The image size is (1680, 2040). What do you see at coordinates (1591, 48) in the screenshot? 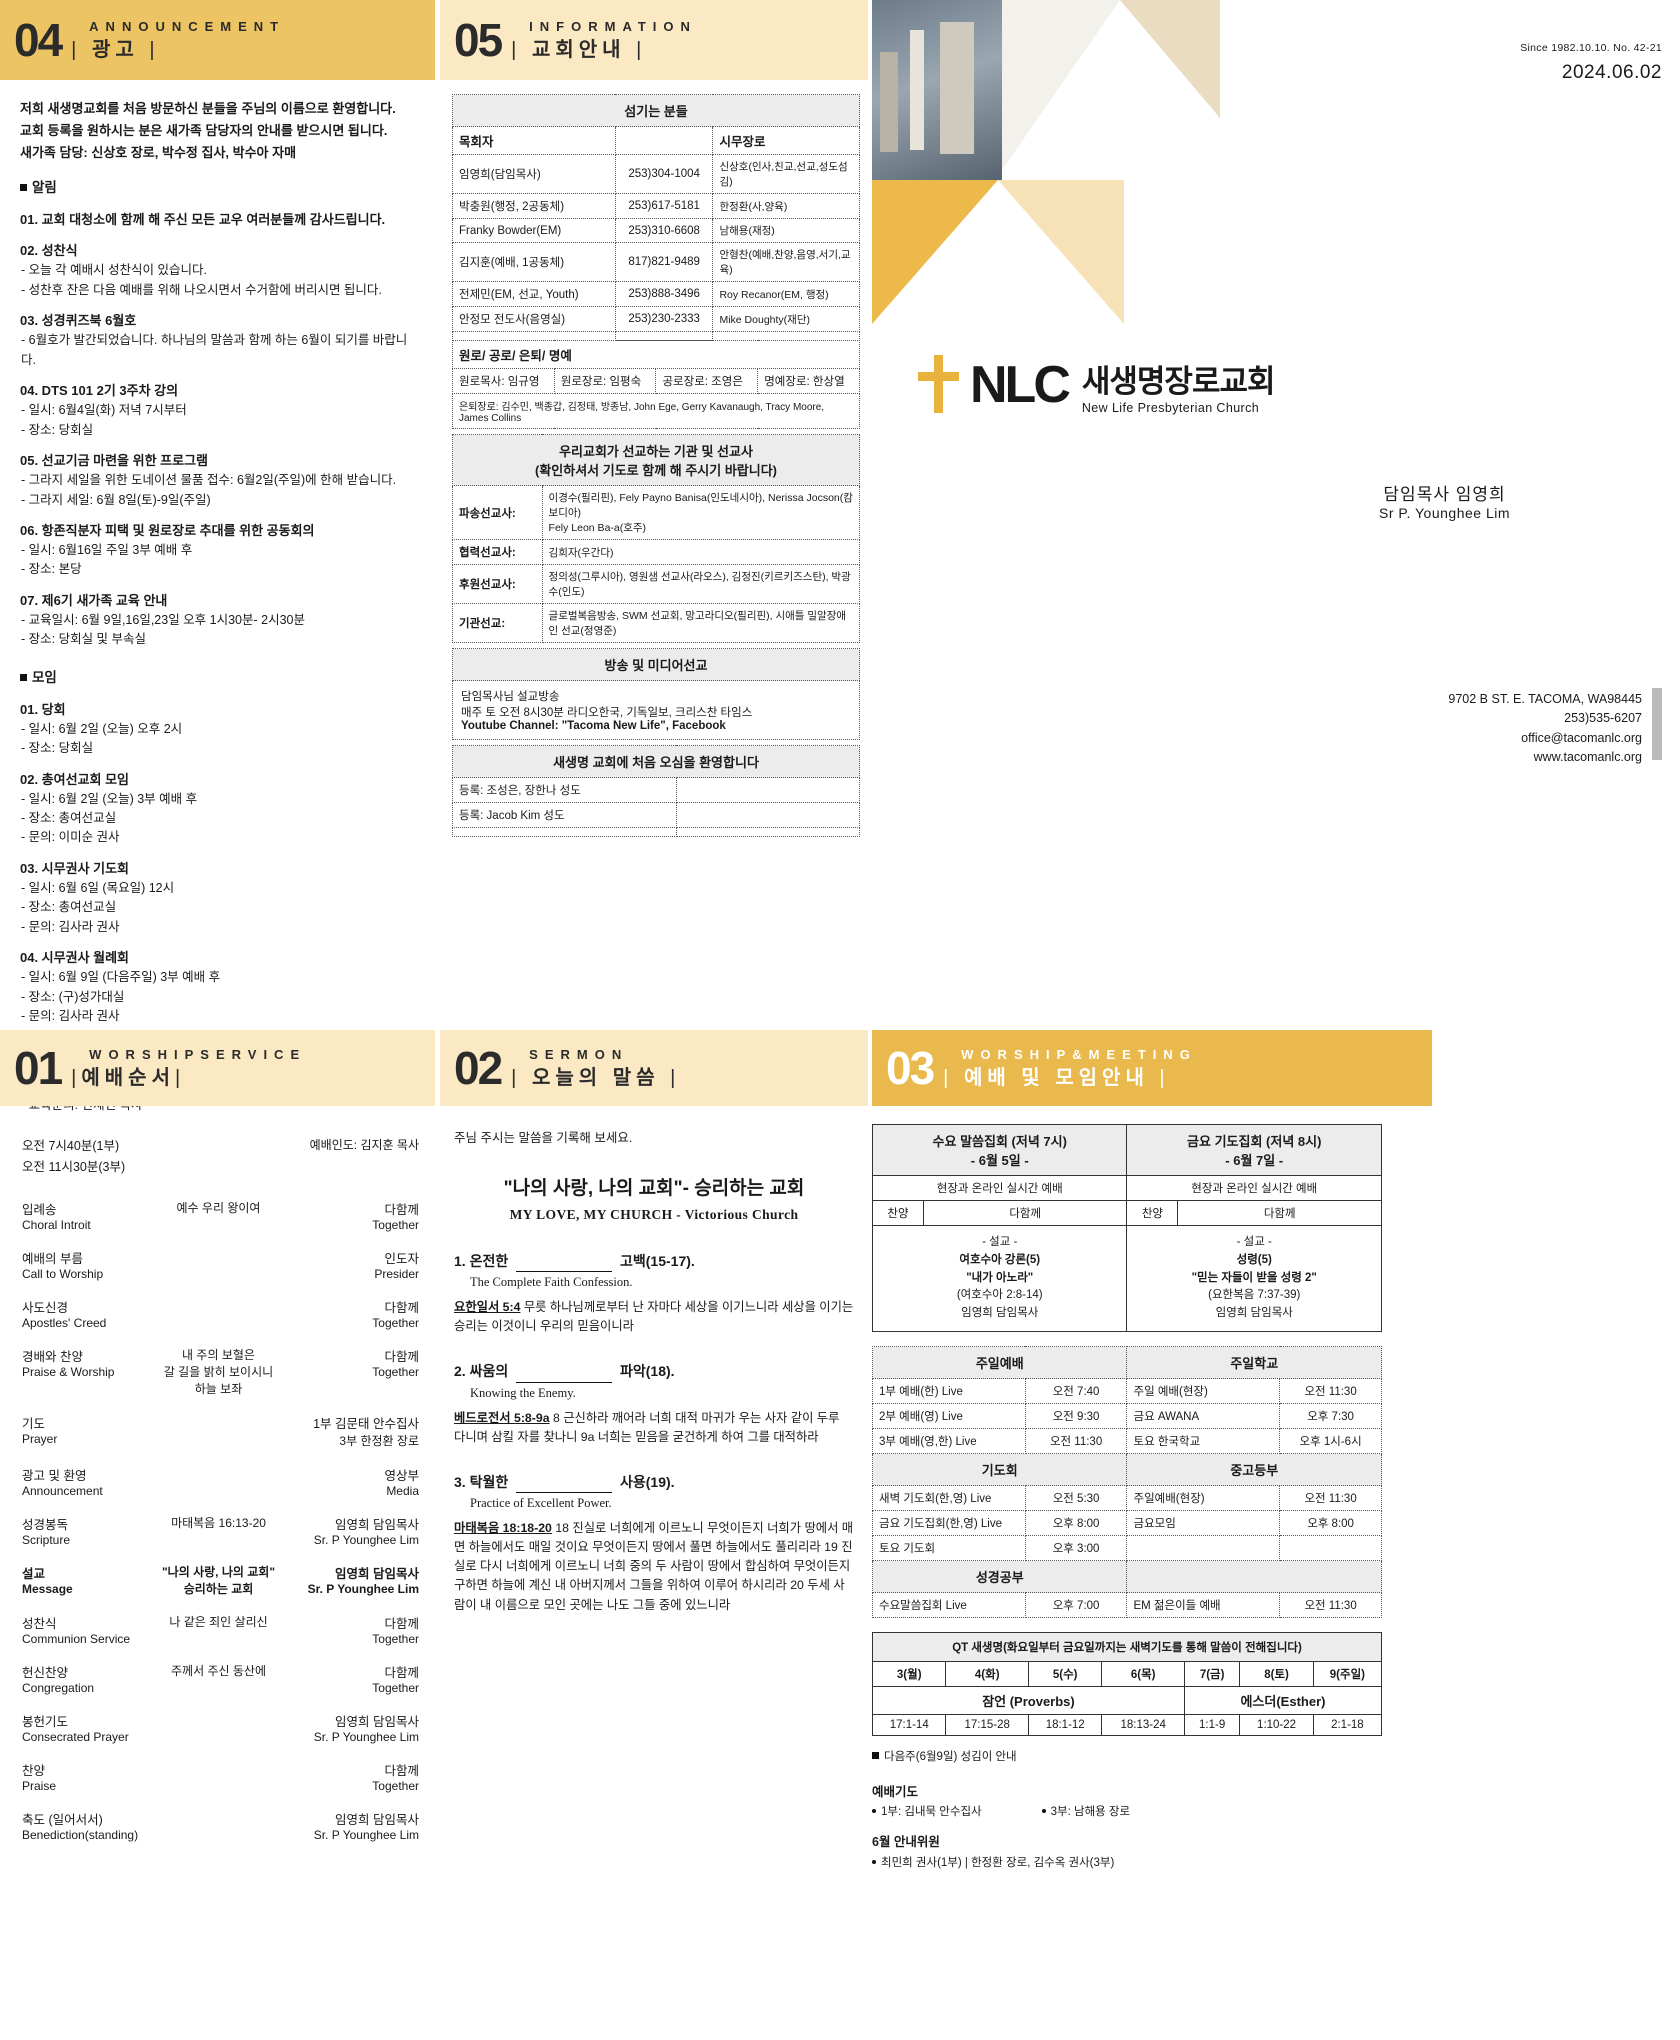
I see `since-text: Since 1982.10.10. No. 42-21` at bounding box center [1591, 48].